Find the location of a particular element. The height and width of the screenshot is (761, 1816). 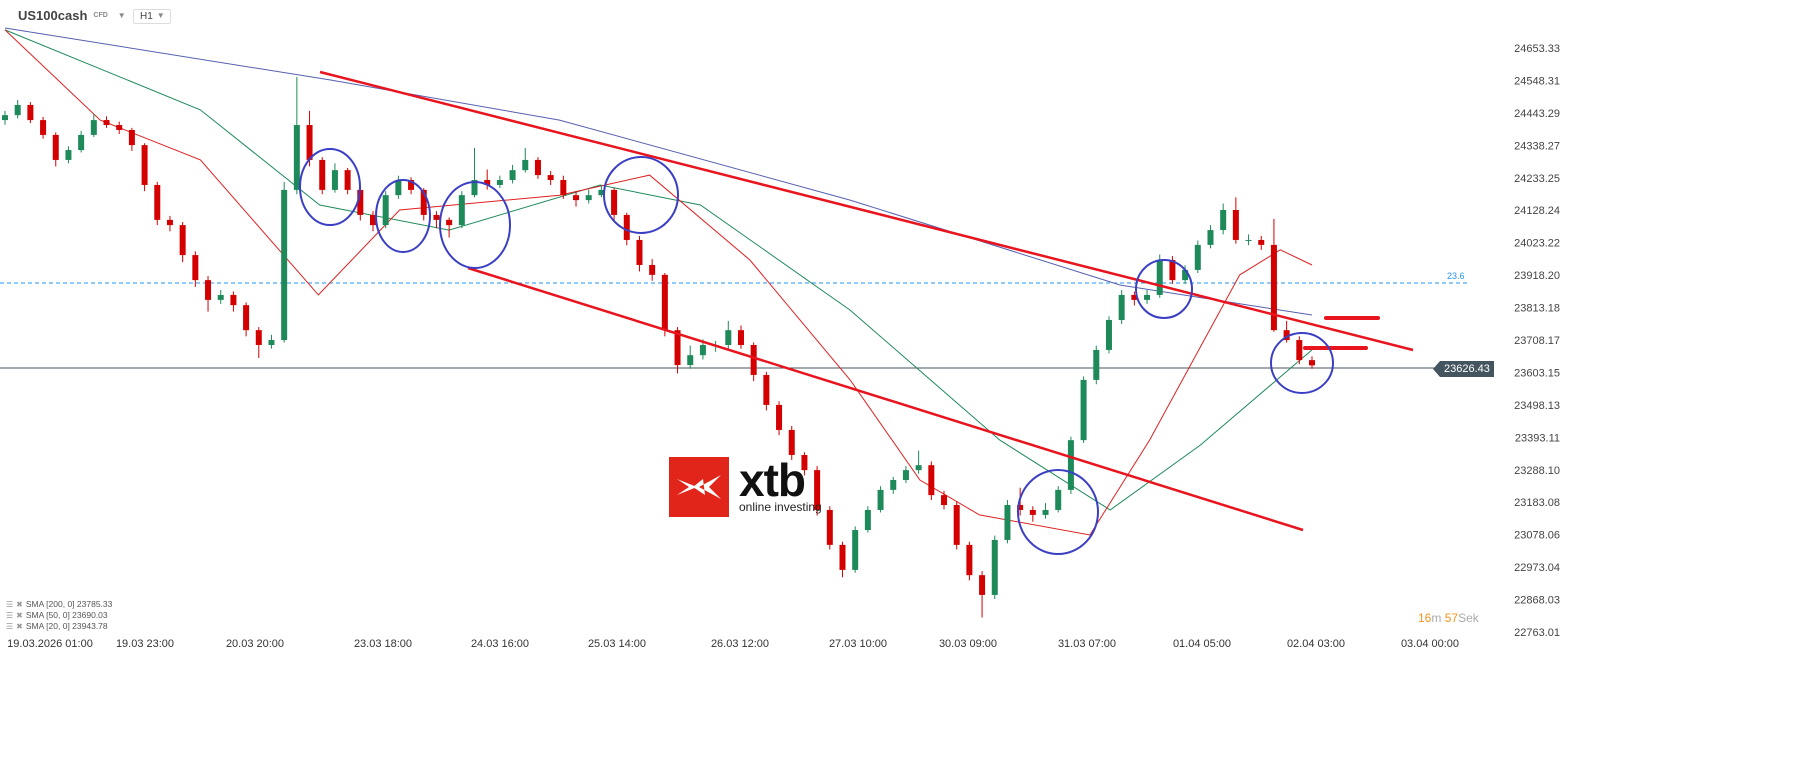

y-tick-label: 23708.17 is located at coordinates (1537, 341).